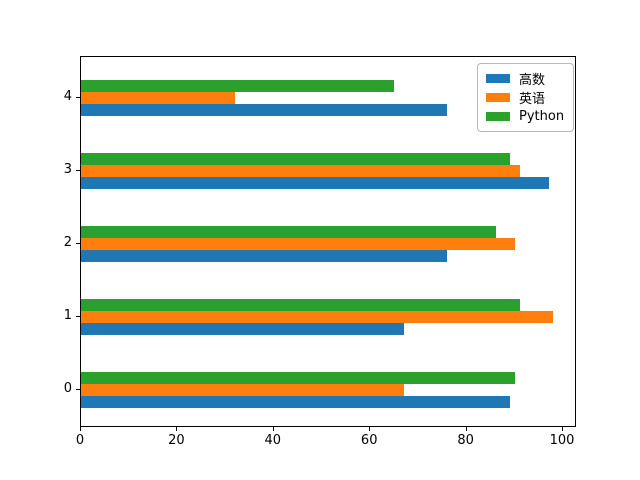 This screenshot has width=640, height=480. I want to click on bar-series1-cat4, so click(158, 97).